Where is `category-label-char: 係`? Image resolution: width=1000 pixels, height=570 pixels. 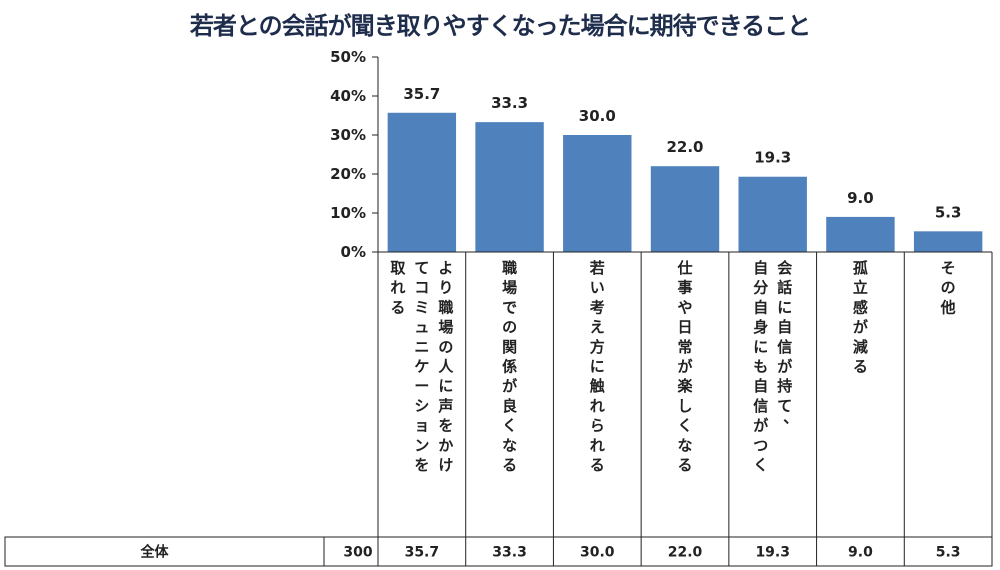 category-label-char: 係 is located at coordinates (509, 367).